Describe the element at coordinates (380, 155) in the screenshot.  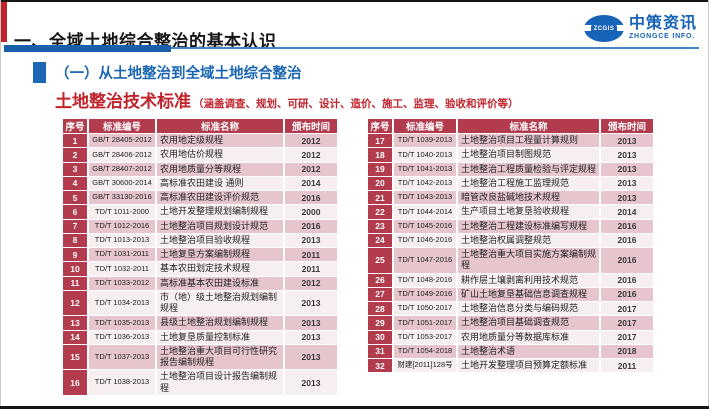
I see `row-number-cell: 18` at that location.